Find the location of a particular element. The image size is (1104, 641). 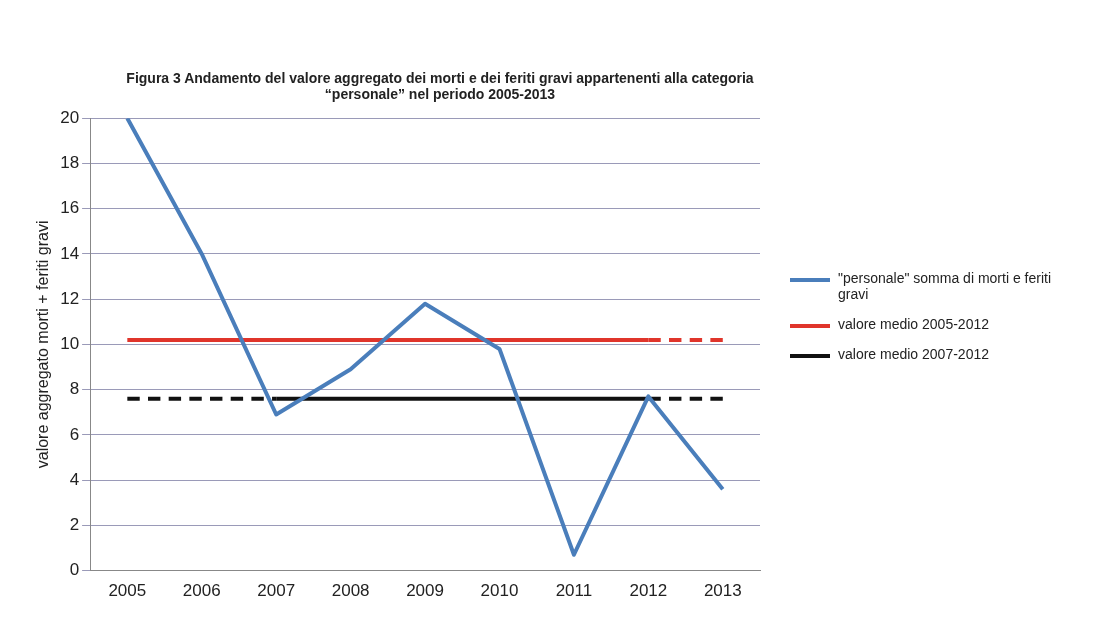

y-tick-label: 0 is located at coordinates (74, 570).